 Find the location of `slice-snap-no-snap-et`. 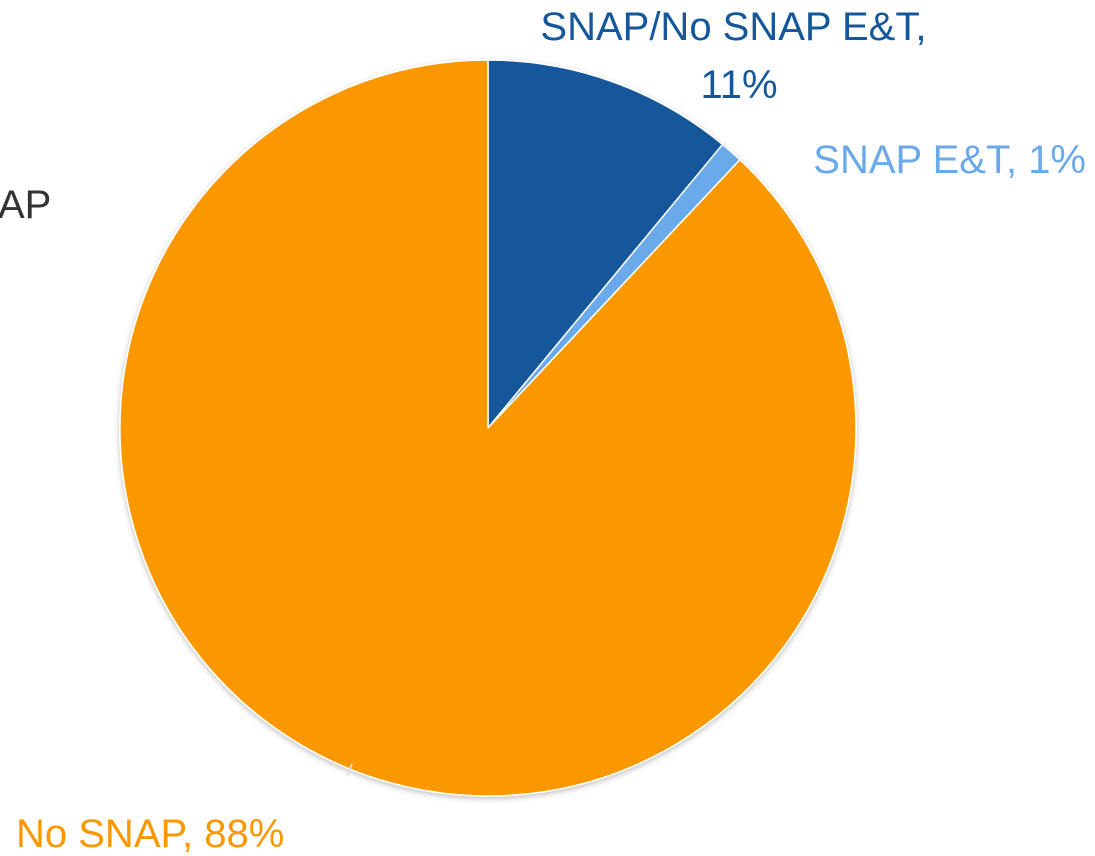

slice-snap-no-snap-et is located at coordinates (605, 244).